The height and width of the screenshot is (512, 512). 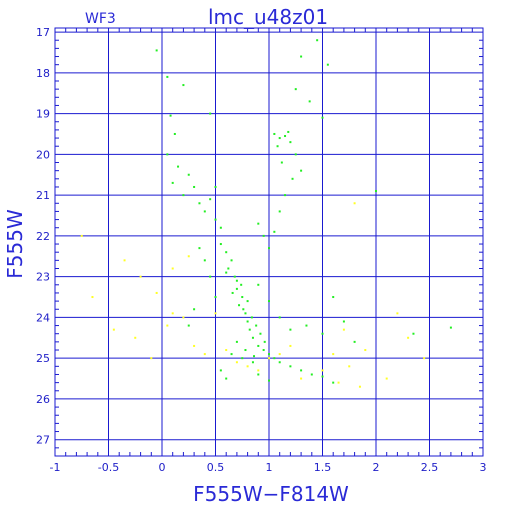 What do you see at coordinates (43, 358) in the screenshot?
I see `y-tick-label: 25` at bounding box center [43, 358].